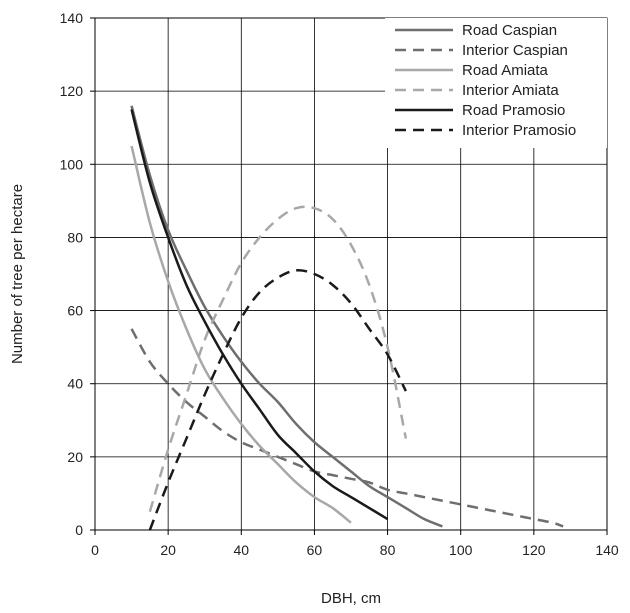 The image size is (630, 613). I want to click on y-tick-label: 120, so click(72, 91).